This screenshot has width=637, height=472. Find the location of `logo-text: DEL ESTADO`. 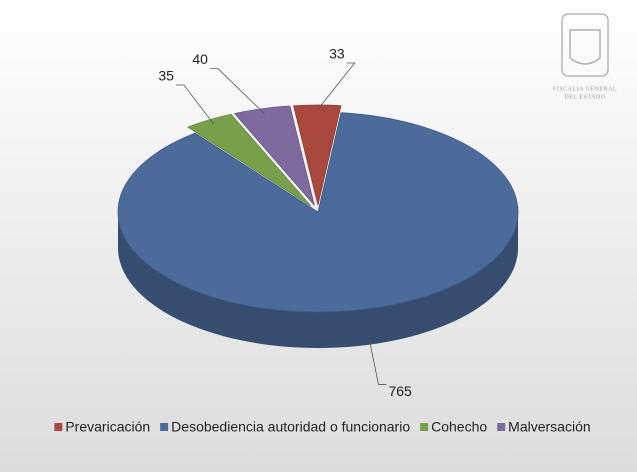

logo-text: DEL ESTADO is located at coordinates (584, 97).